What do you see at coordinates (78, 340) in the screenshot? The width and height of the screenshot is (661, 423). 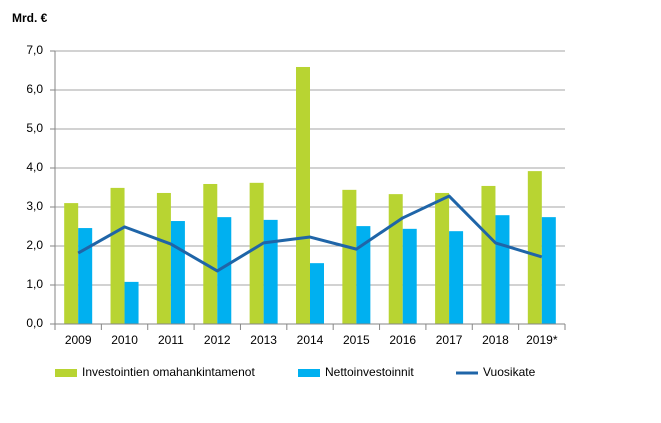 I see `x-tick-label: 2009` at bounding box center [78, 340].